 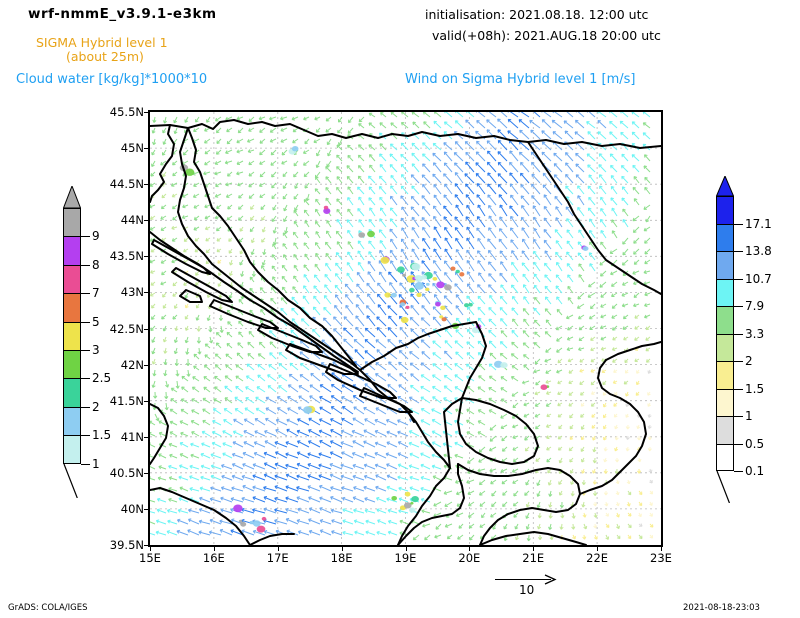 I want to click on y-axis-label: 44N, so click(x=132, y=220).